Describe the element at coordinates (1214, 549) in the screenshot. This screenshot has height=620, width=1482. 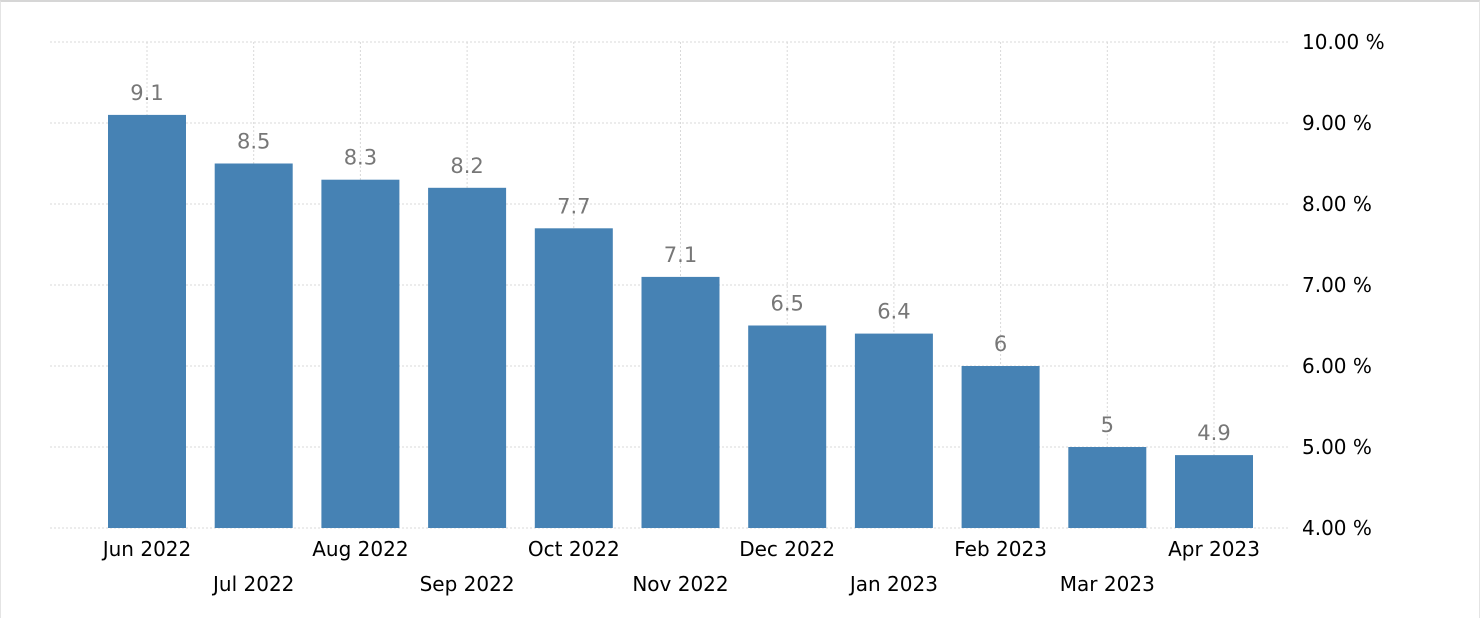
I see `x-tick-label: Apr 2023` at that location.